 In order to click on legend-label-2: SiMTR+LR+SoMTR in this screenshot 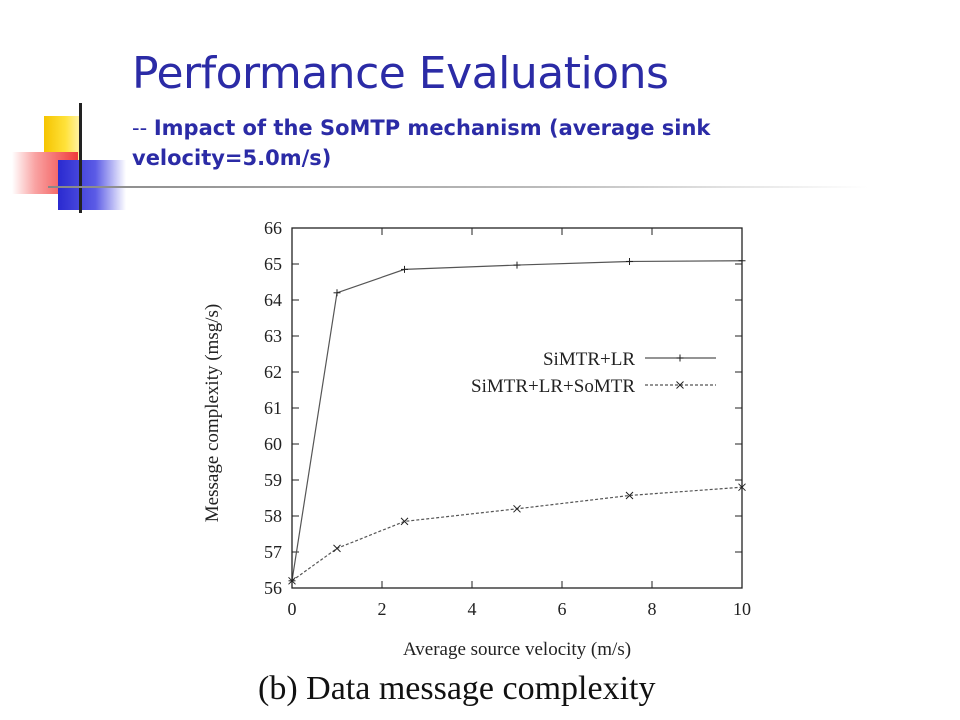, I will do `click(553, 386)`.